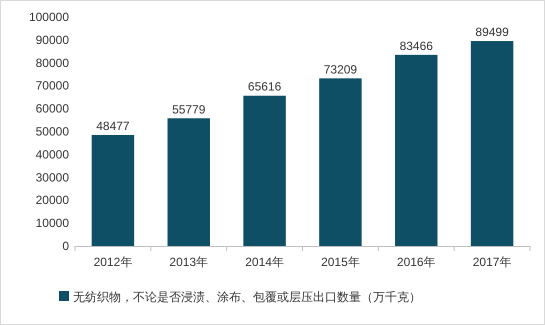  I want to click on y-tick-label: 0, so click(66, 246).